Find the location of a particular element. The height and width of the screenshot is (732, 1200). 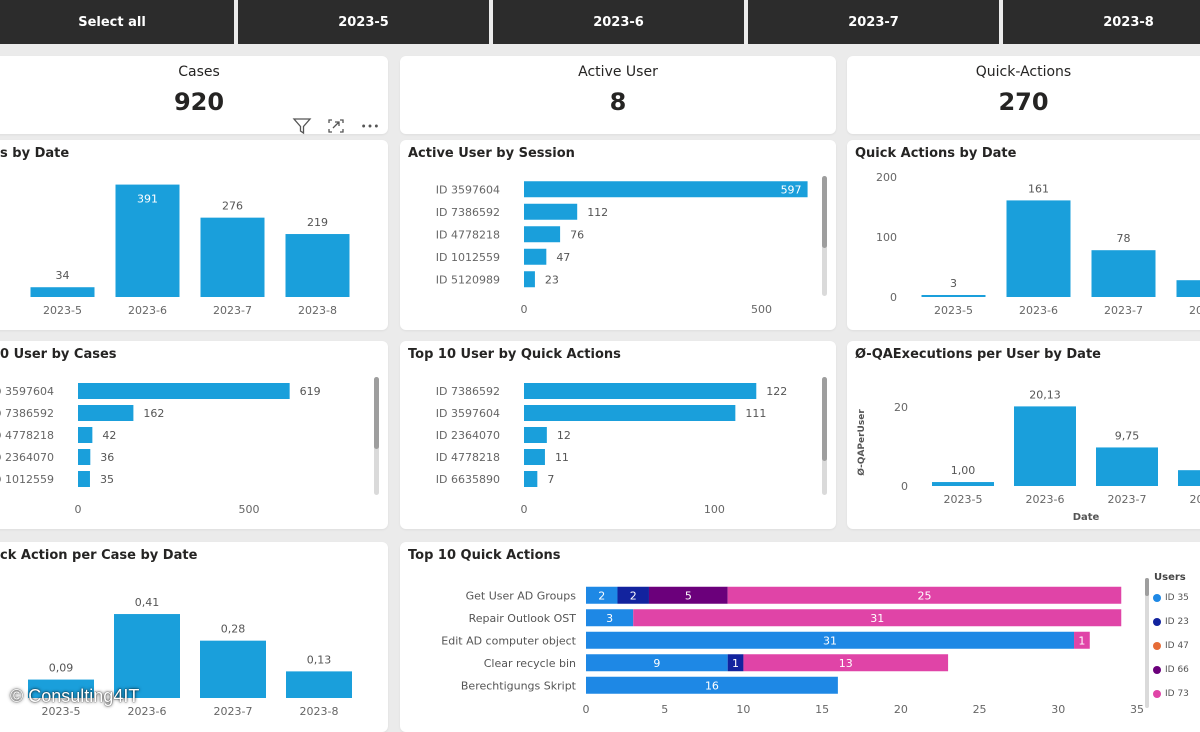

legend-label: ID 35 is located at coordinates (1177, 598).